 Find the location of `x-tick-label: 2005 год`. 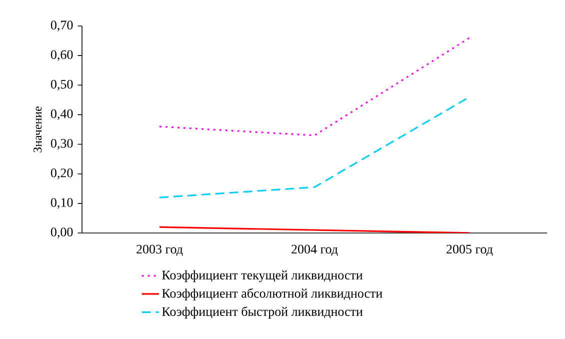

x-tick-label: 2005 год is located at coordinates (469, 250).